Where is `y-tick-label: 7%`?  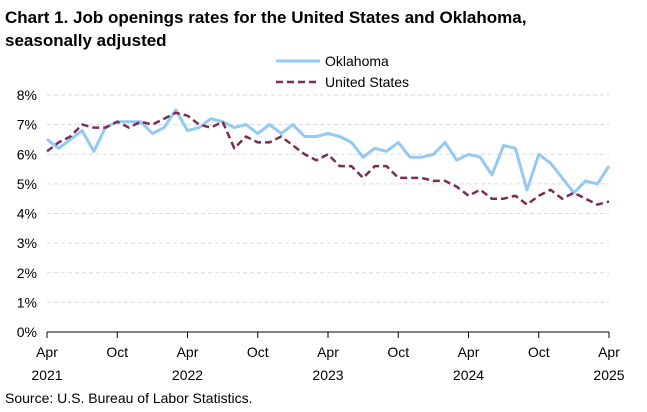
y-tick-label: 7% is located at coordinates (27, 125).